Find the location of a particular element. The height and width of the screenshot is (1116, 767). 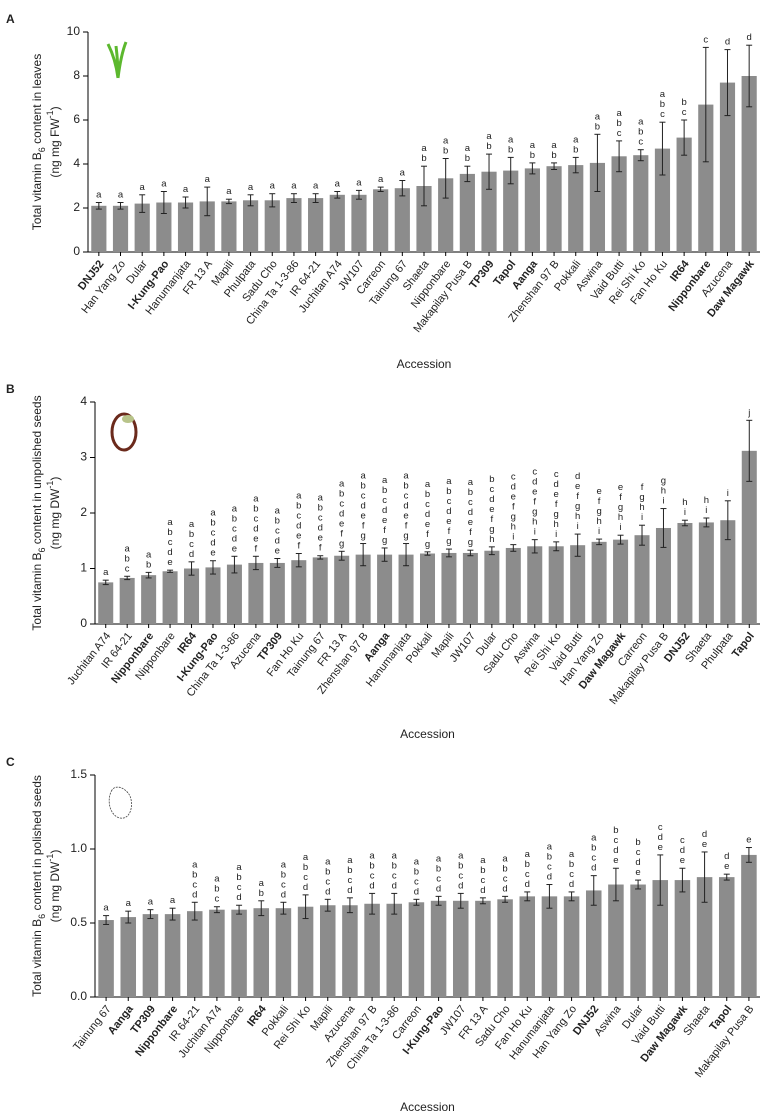

significance-letters: cdefghi is located at coordinates (534, 502).